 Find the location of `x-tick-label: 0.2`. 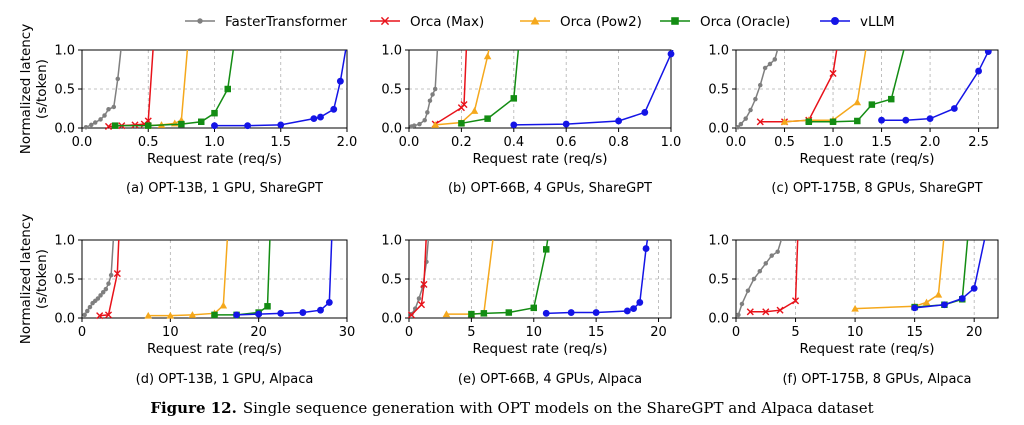

x-tick-label: 0.2 is located at coordinates (461, 142).